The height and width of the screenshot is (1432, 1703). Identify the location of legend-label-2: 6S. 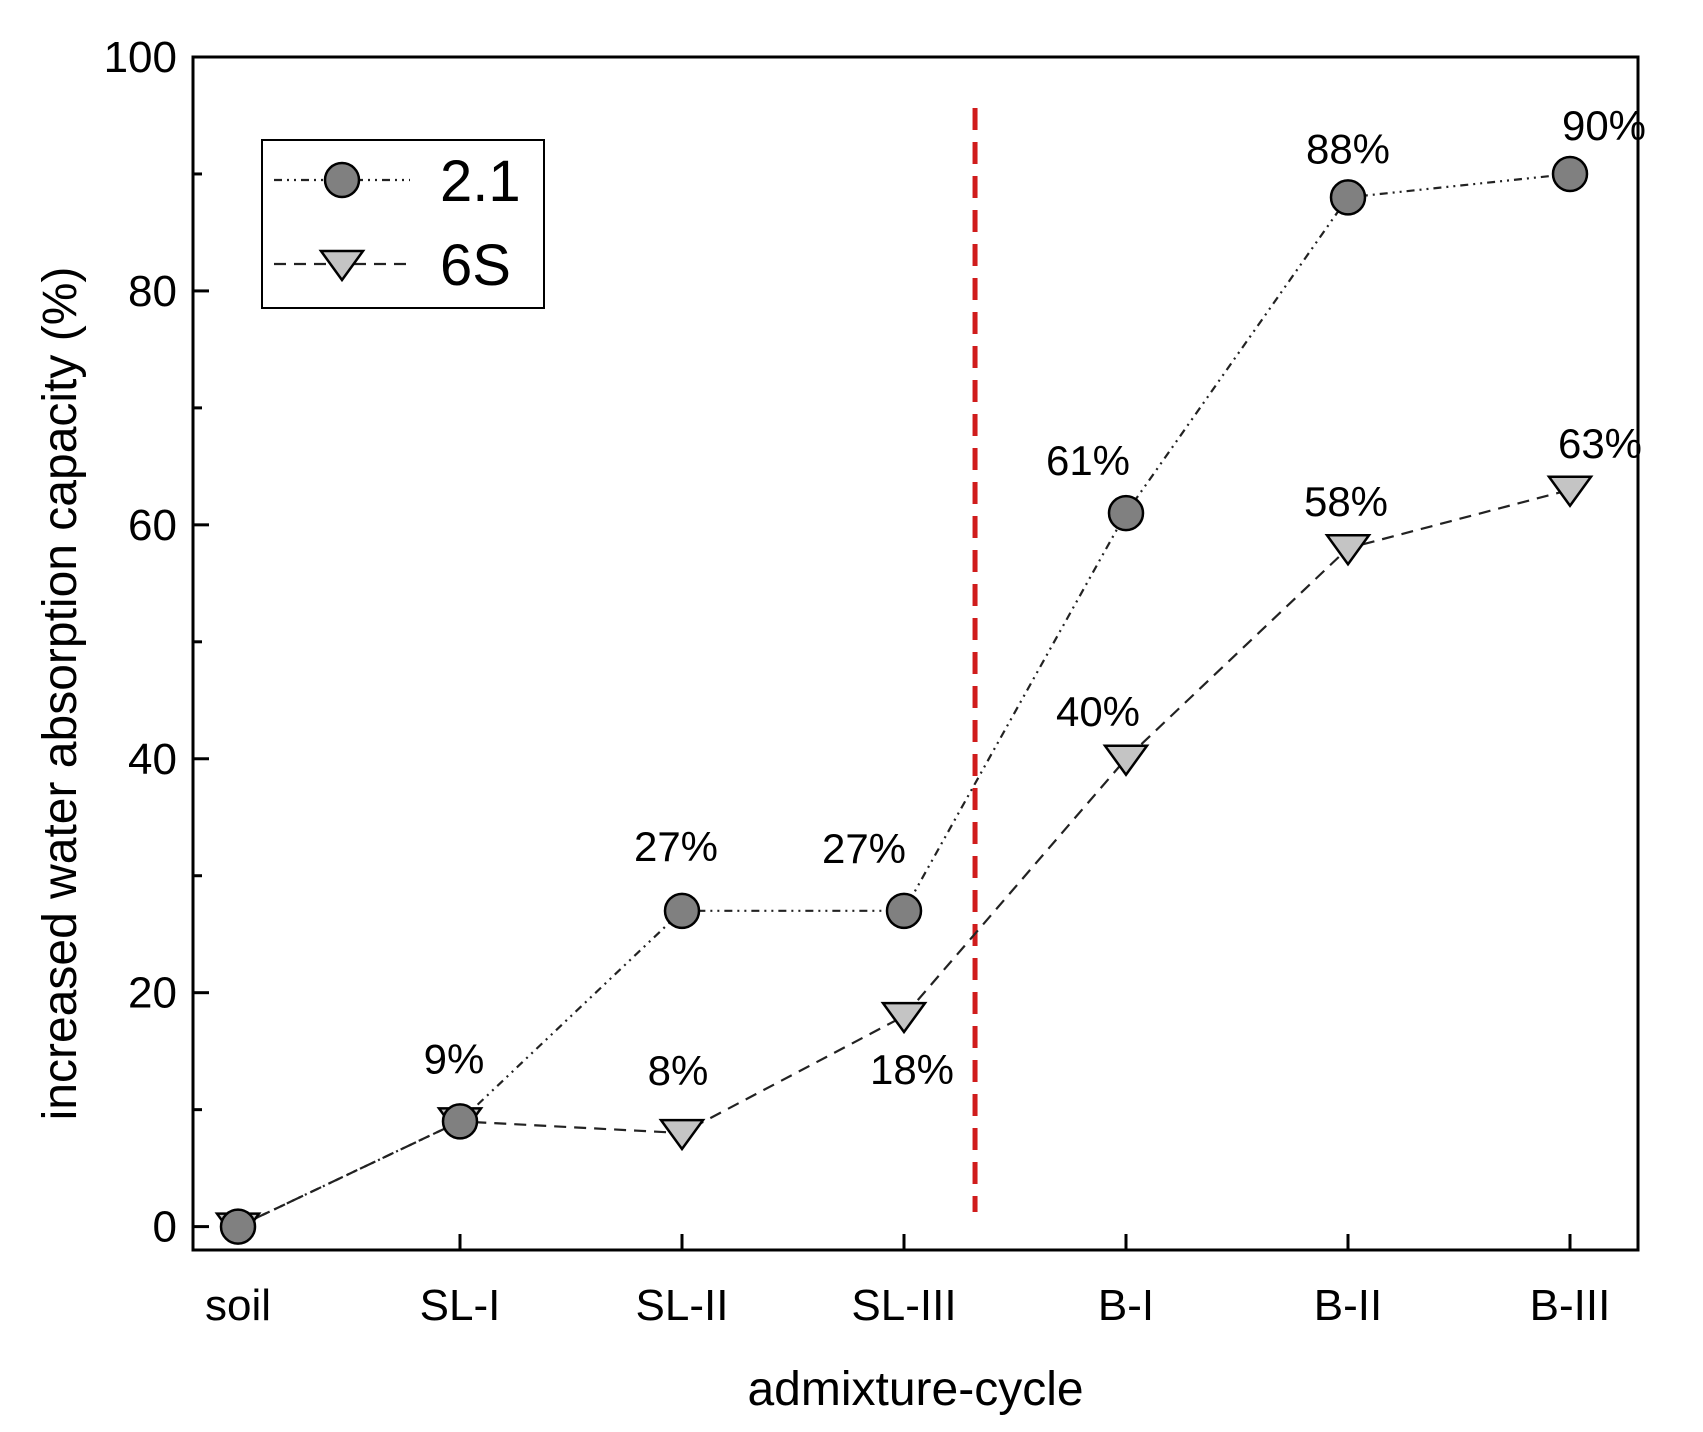
(475, 265).